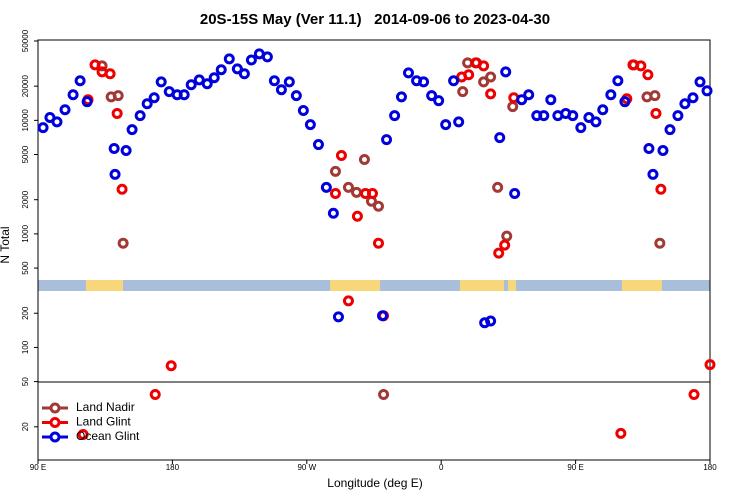 The image size is (750, 500). I want to click on x-tick-label: 90 E, so click(38, 467).